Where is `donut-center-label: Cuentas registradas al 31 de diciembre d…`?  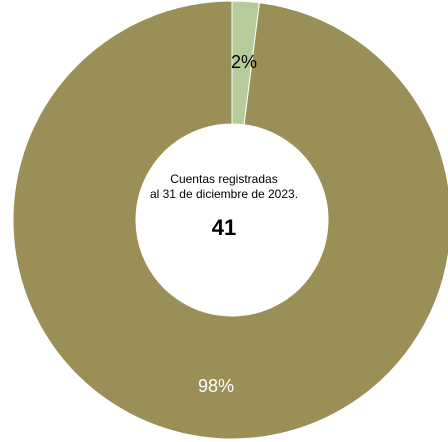 donut-center-label: Cuentas registradas al 31 de diciembre d… is located at coordinates (224, 206).